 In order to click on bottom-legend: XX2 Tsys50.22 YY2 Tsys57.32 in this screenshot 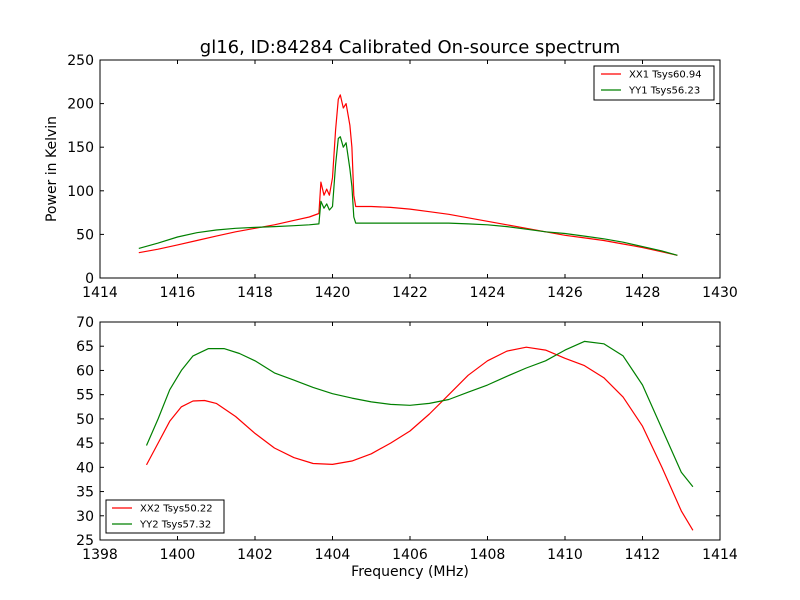, I will do `click(165, 516)`.